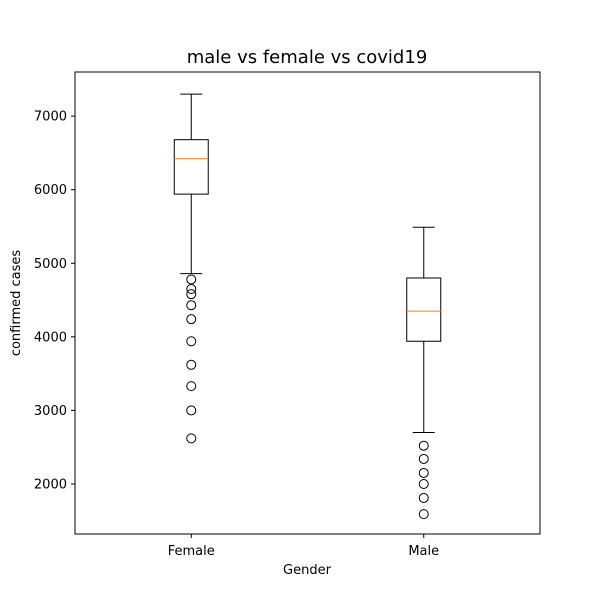  Describe the element at coordinates (307, 57) in the screenshot. I see `chart-title: male vs female vs covid19` at that location.